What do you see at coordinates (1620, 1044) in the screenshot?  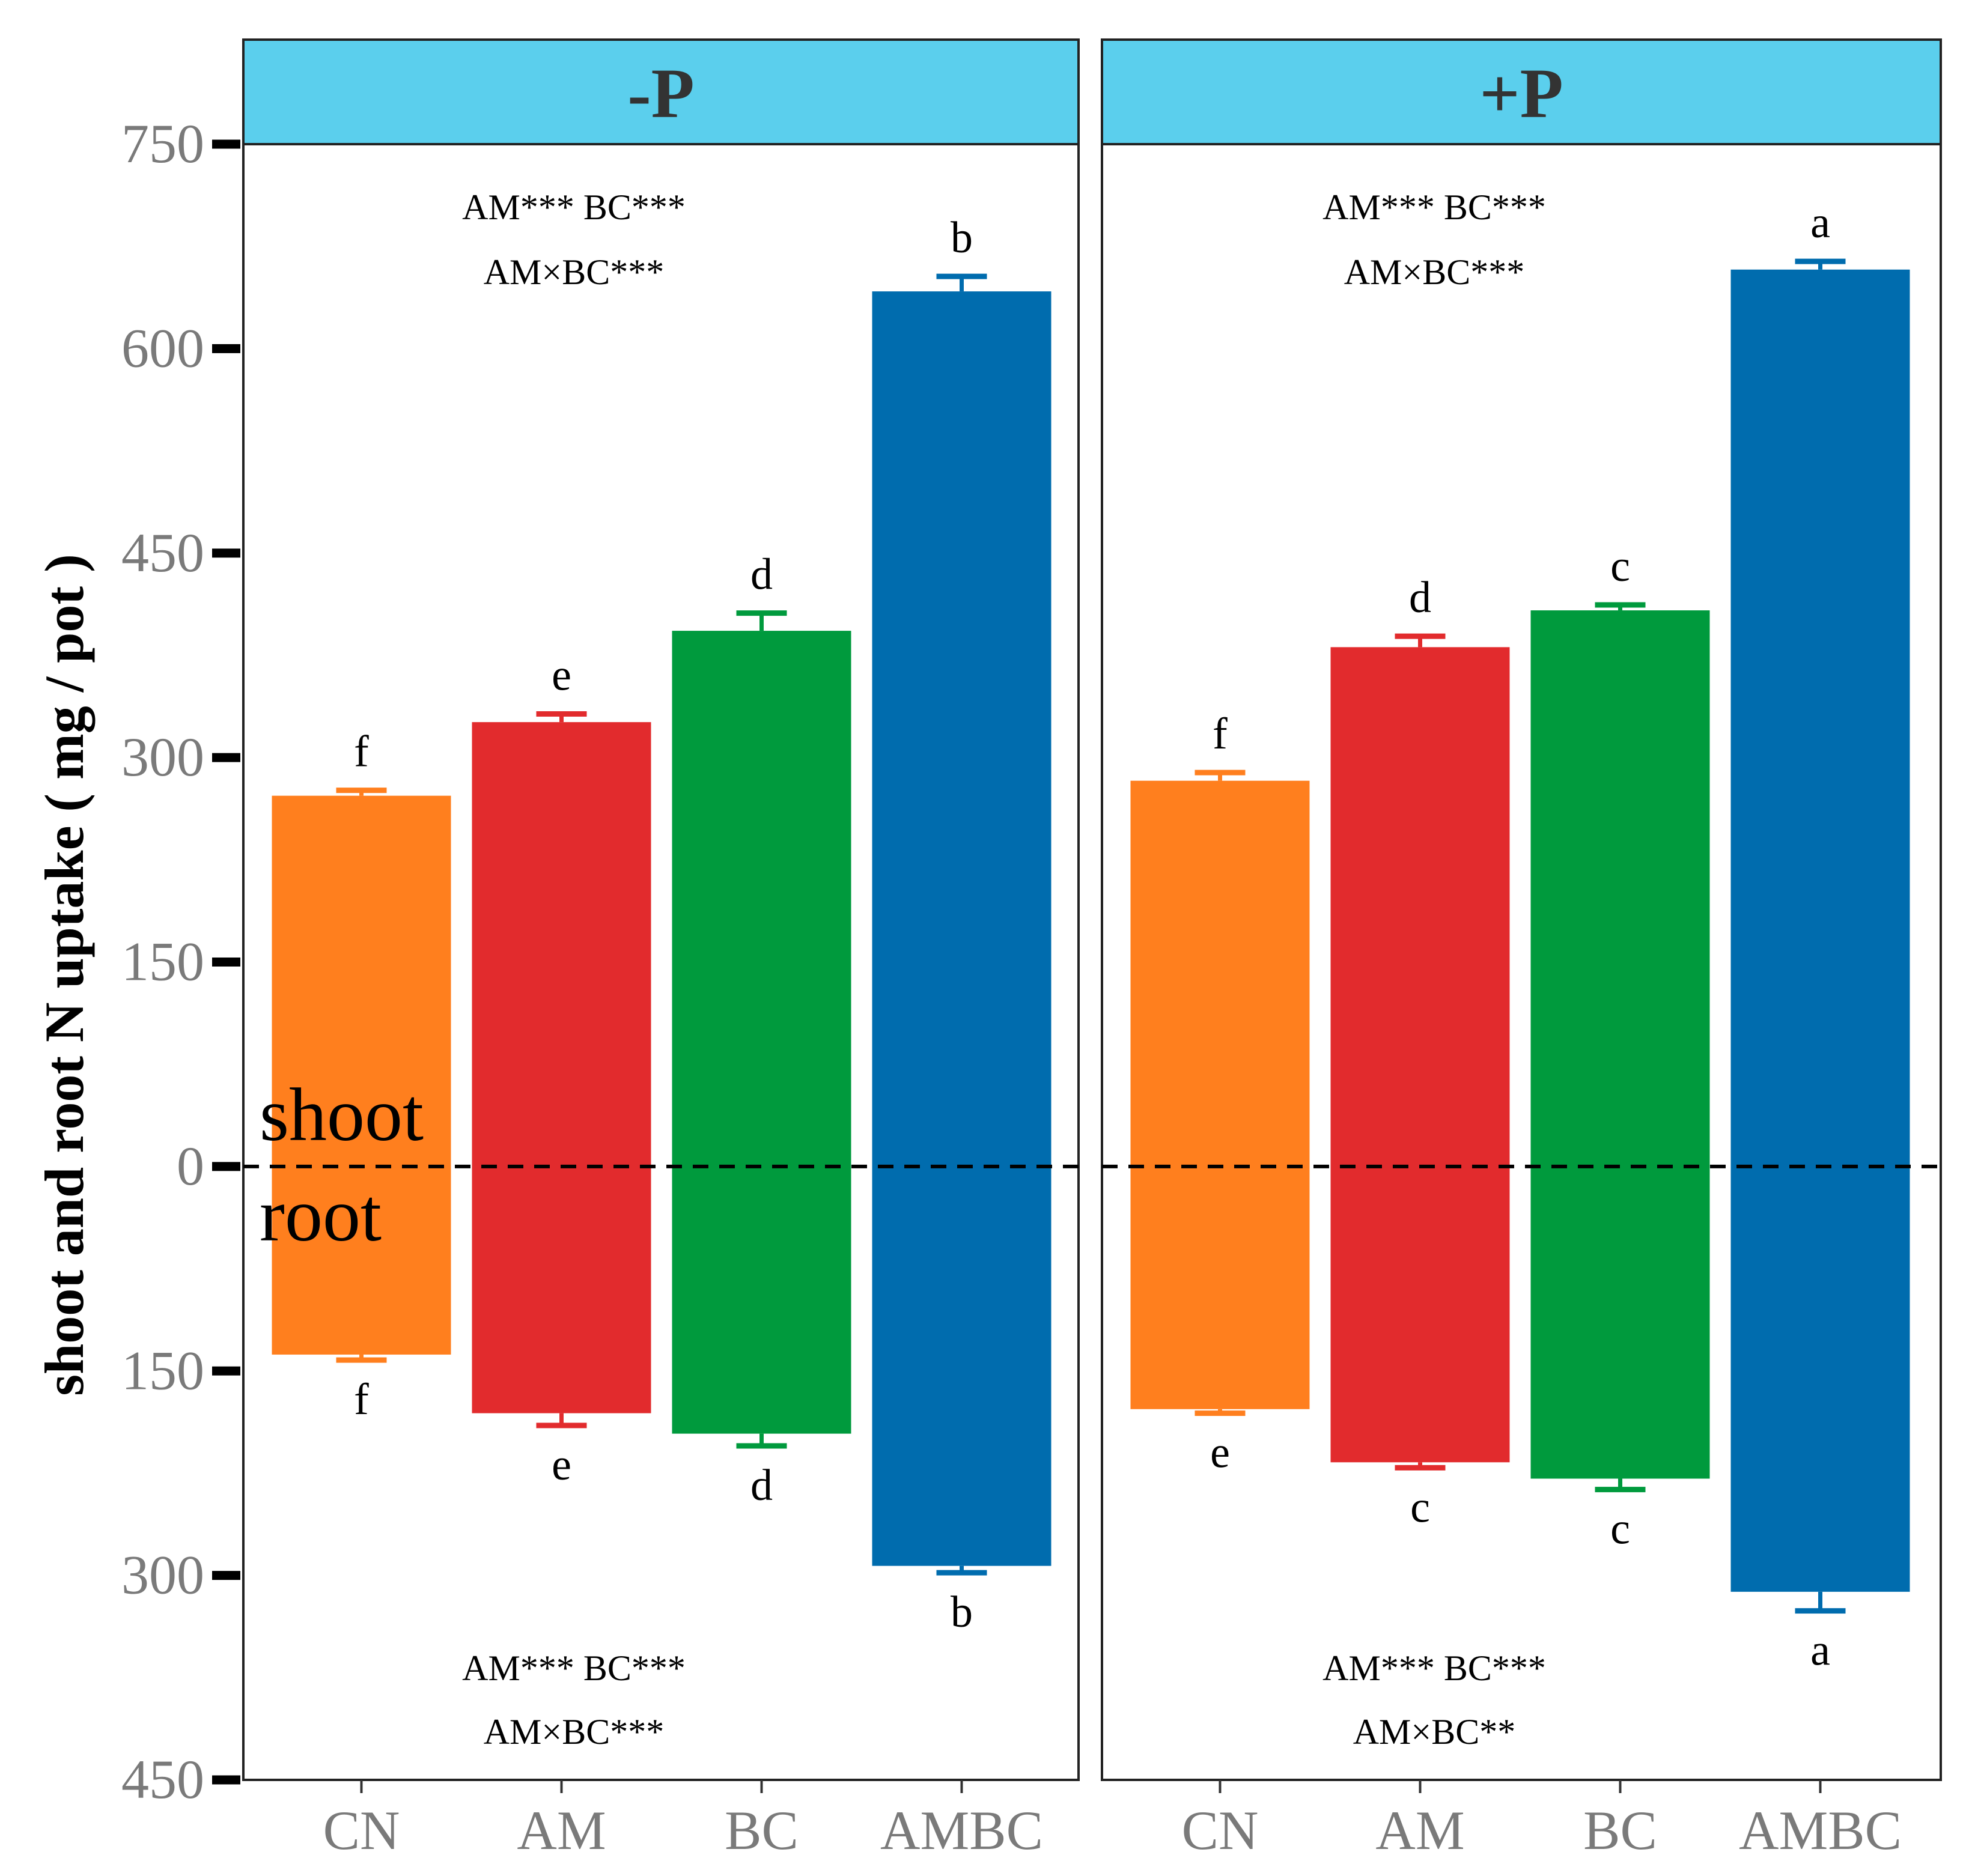 I see `panel-plus-p-bar-bc` at bounding box center [1620, 1044].